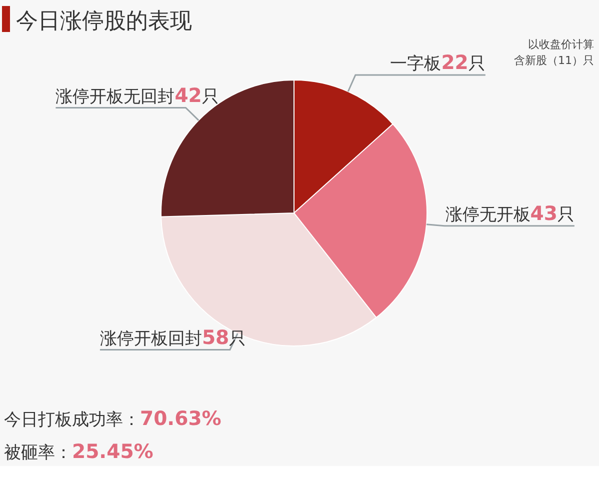 The image size is (599, 489). What do you see at coordinates (224, 337) in the screenshot?
I see `data-label: 58只` at bounding box center [224, 337].